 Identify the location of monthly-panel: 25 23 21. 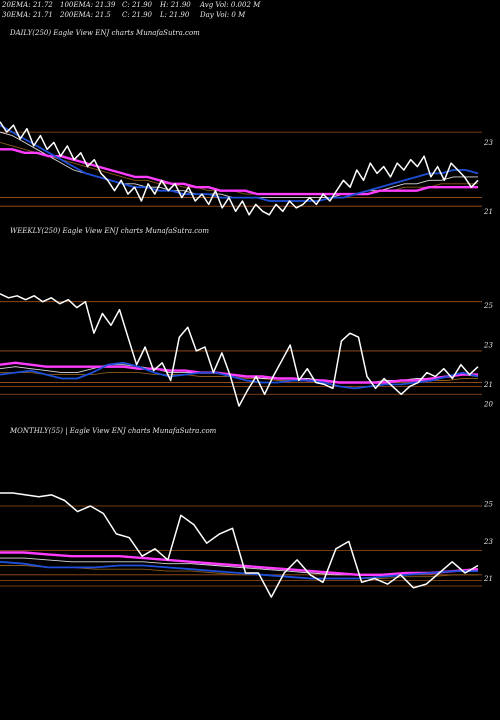
(246, 545).